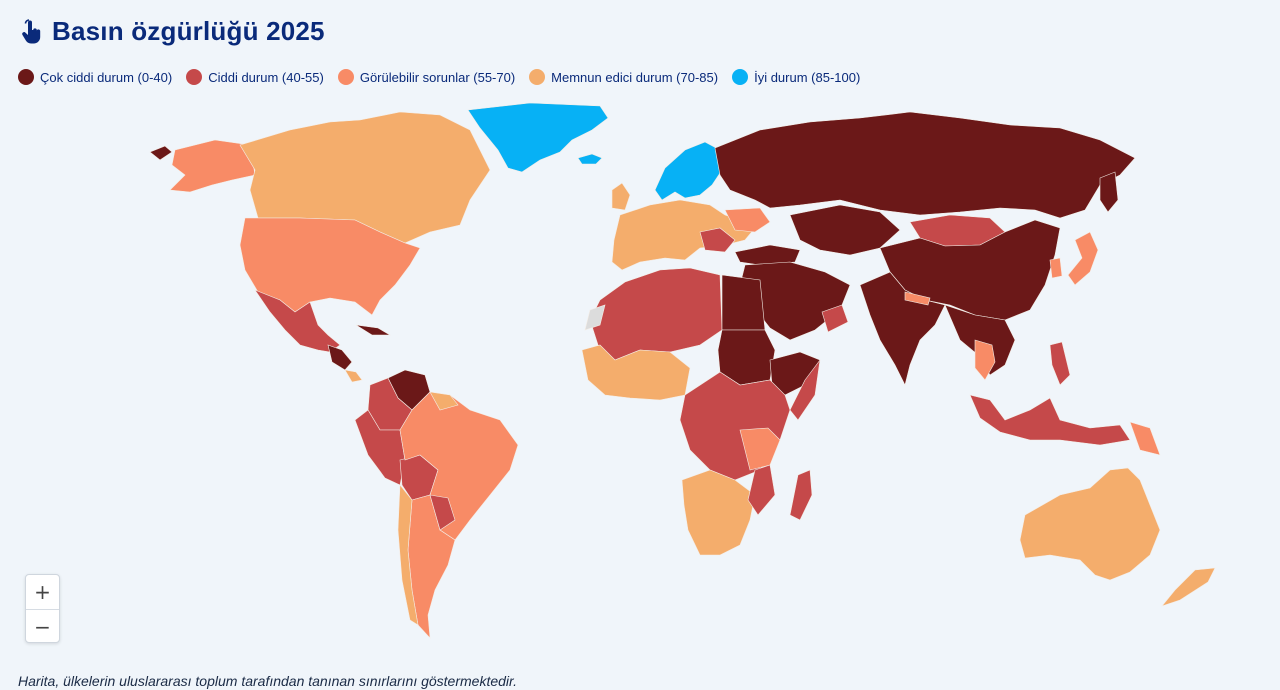  Describe the element at coordinates (42, 625) in the screenshot. I see `zoom-out-button: −` at that location.